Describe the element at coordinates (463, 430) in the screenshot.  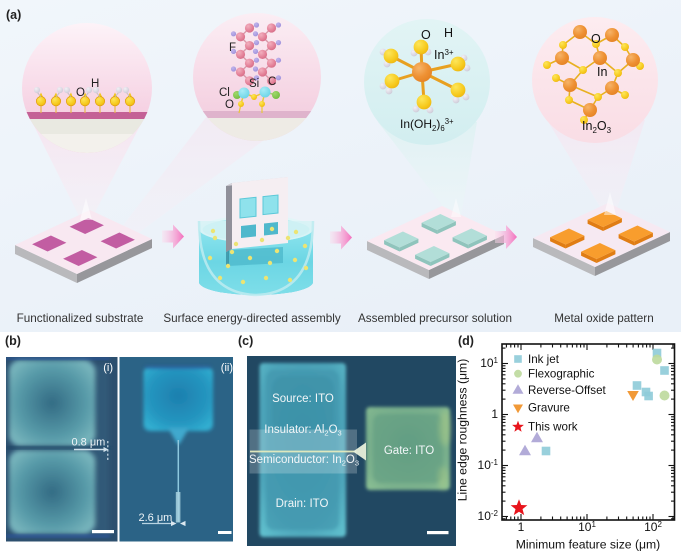
I see `svg-text: Line edge roughness (μm)` at that location.